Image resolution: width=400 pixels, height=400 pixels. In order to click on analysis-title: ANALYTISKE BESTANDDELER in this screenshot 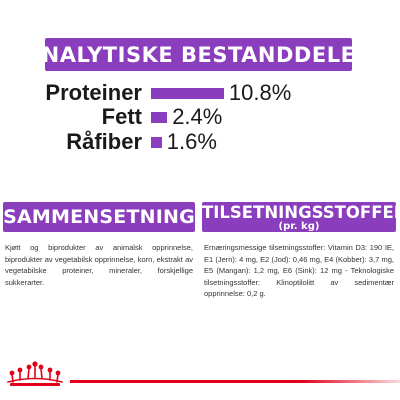, I will do `click(198, 54)`.